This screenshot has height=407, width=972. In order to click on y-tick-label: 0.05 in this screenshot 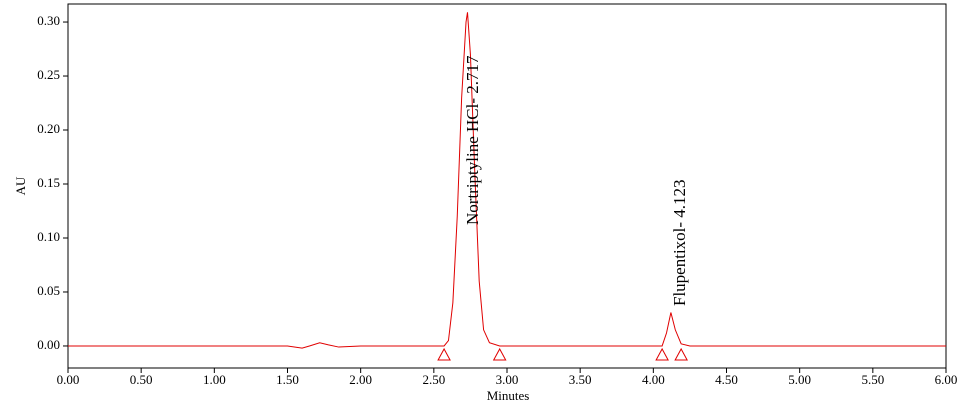, I will do `click(48, 290)`.